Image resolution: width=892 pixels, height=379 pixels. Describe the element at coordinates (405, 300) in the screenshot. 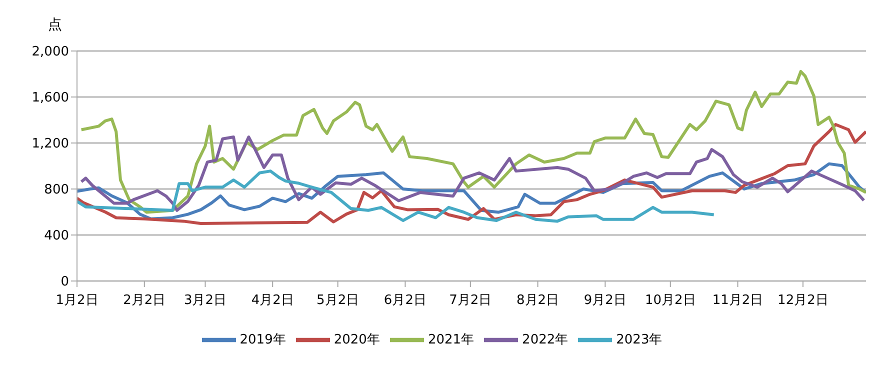

I see `x-tick-label: 6月2日` at that location.